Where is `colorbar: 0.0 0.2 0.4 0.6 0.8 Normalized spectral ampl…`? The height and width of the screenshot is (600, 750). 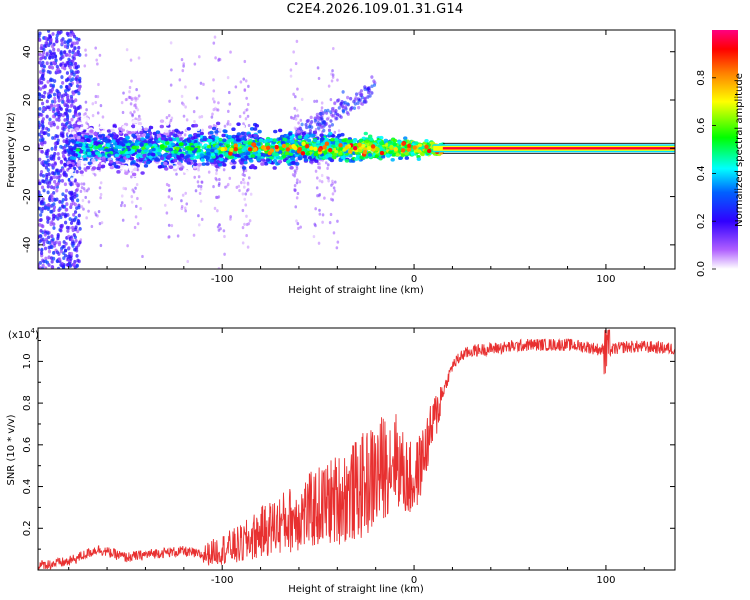
colorbar: 0.0 0.2 0.4 0.6 0.8 Normalized spectral ampl… is located at coordinates (720, 153).